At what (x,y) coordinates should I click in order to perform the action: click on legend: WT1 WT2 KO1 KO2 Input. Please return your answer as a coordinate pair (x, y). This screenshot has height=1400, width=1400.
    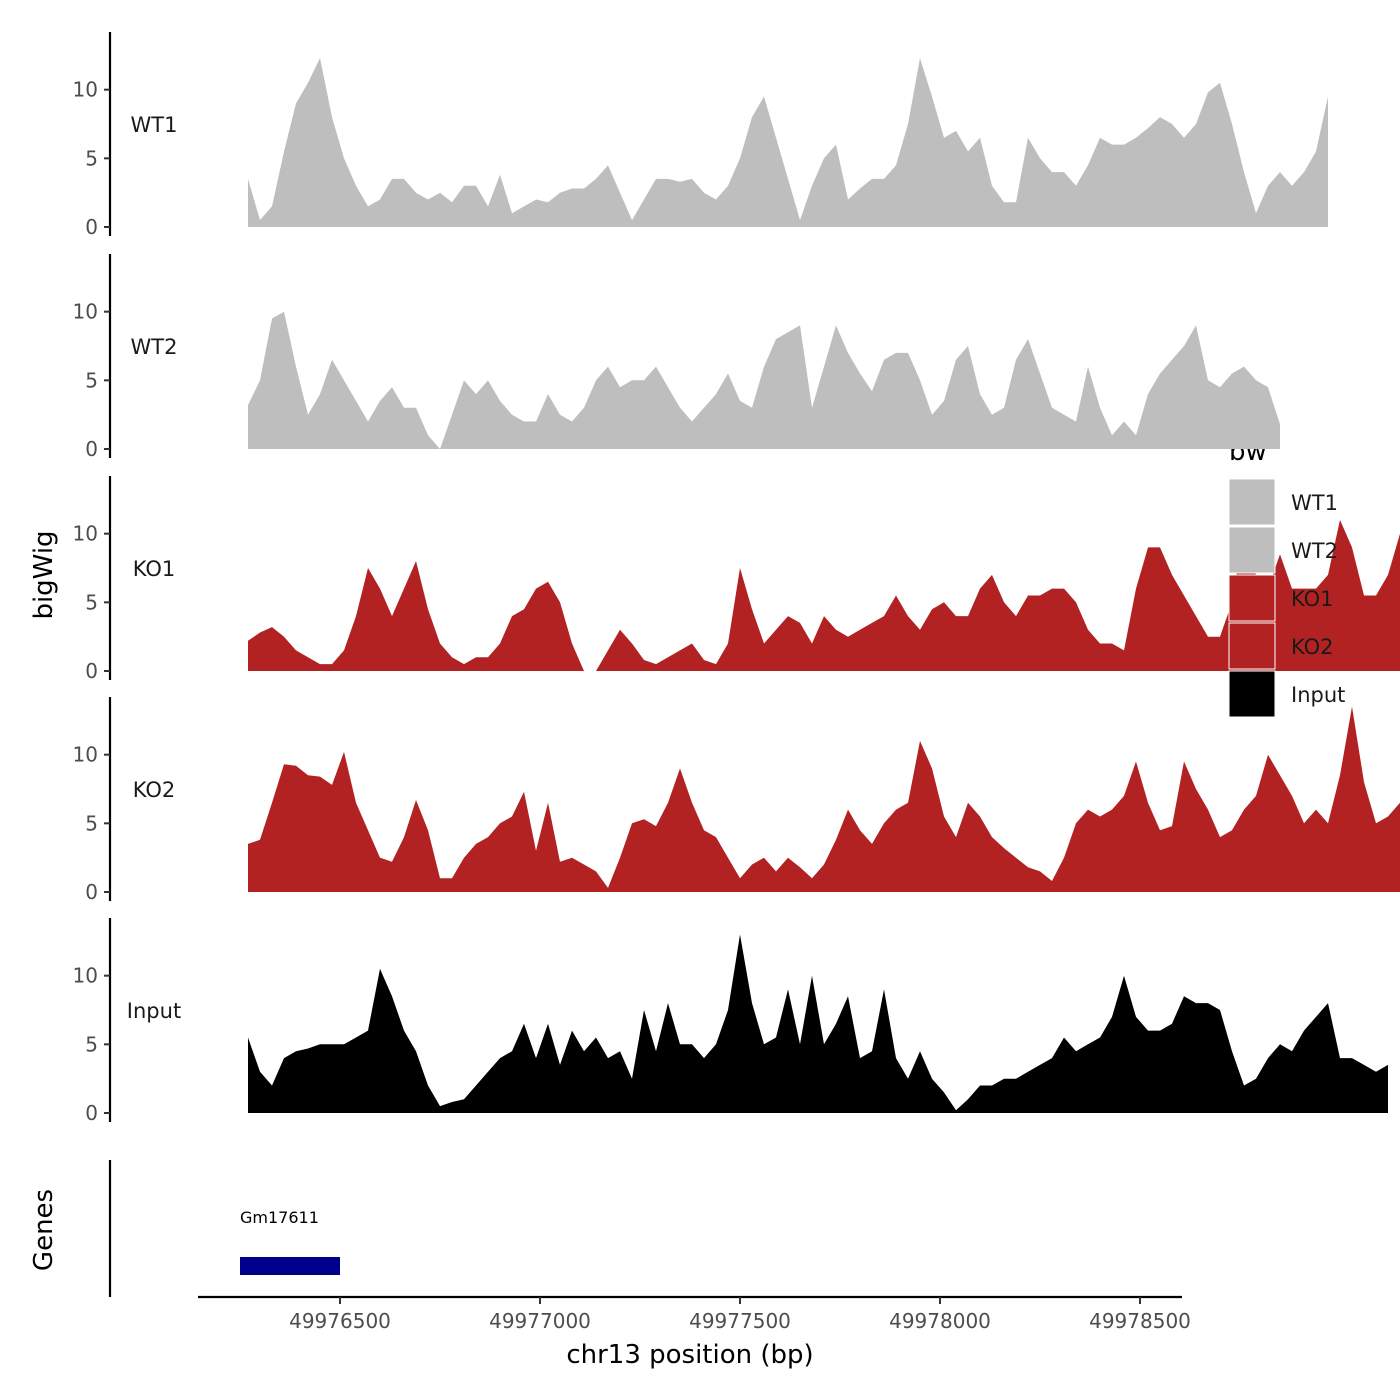
    Looking at the image, I should click on (1286, 598).